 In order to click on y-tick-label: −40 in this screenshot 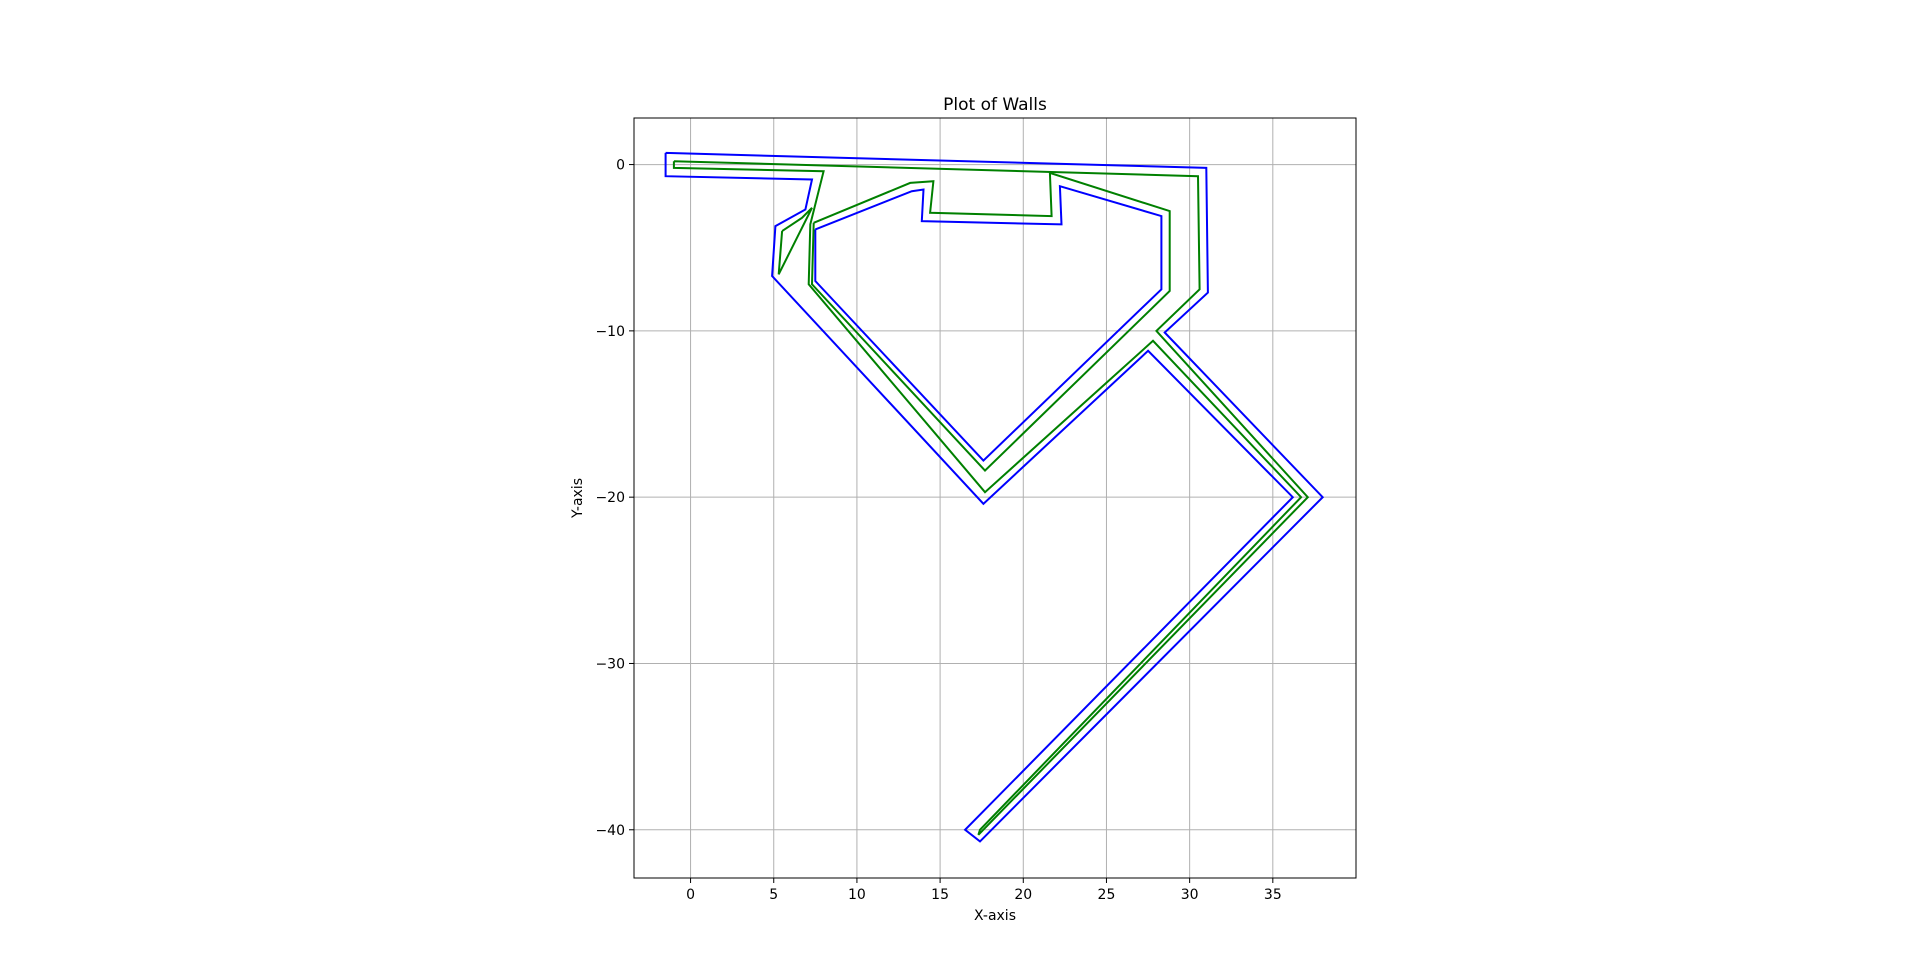, I will do `click(610, 831)`.